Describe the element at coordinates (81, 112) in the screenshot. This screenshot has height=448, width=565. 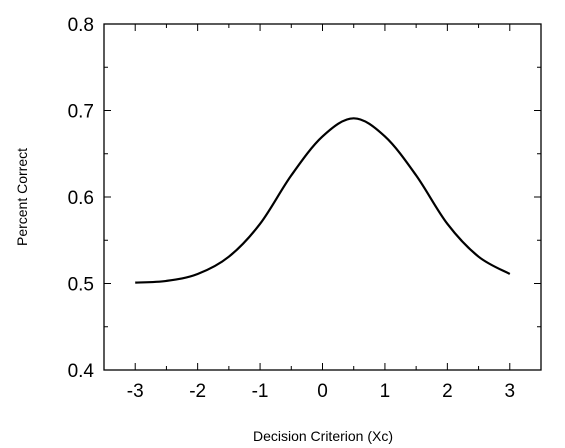
I see `y-tick-label: 0.7` at that location.